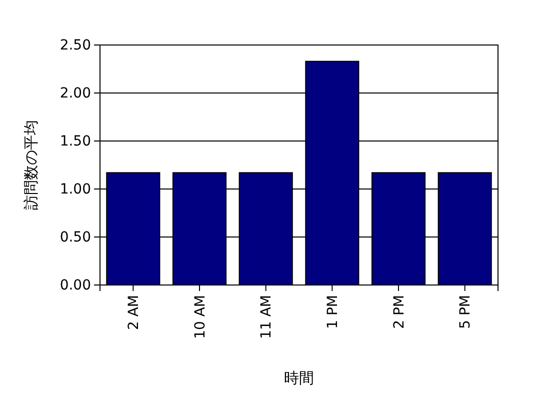  I want to click on x-tick-label: 1 PM, so click(333, 312).